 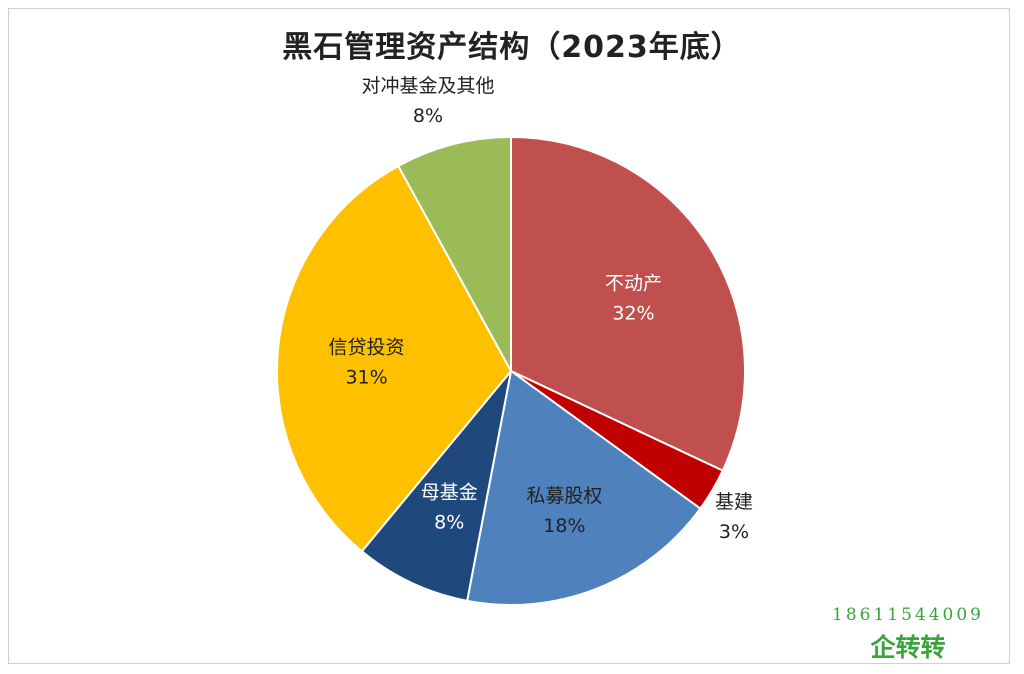 What do you see at coordinates (449, 522) in the screenshot?
I see `slice-value-label-3: 8%` at bounding box center [449, 522].